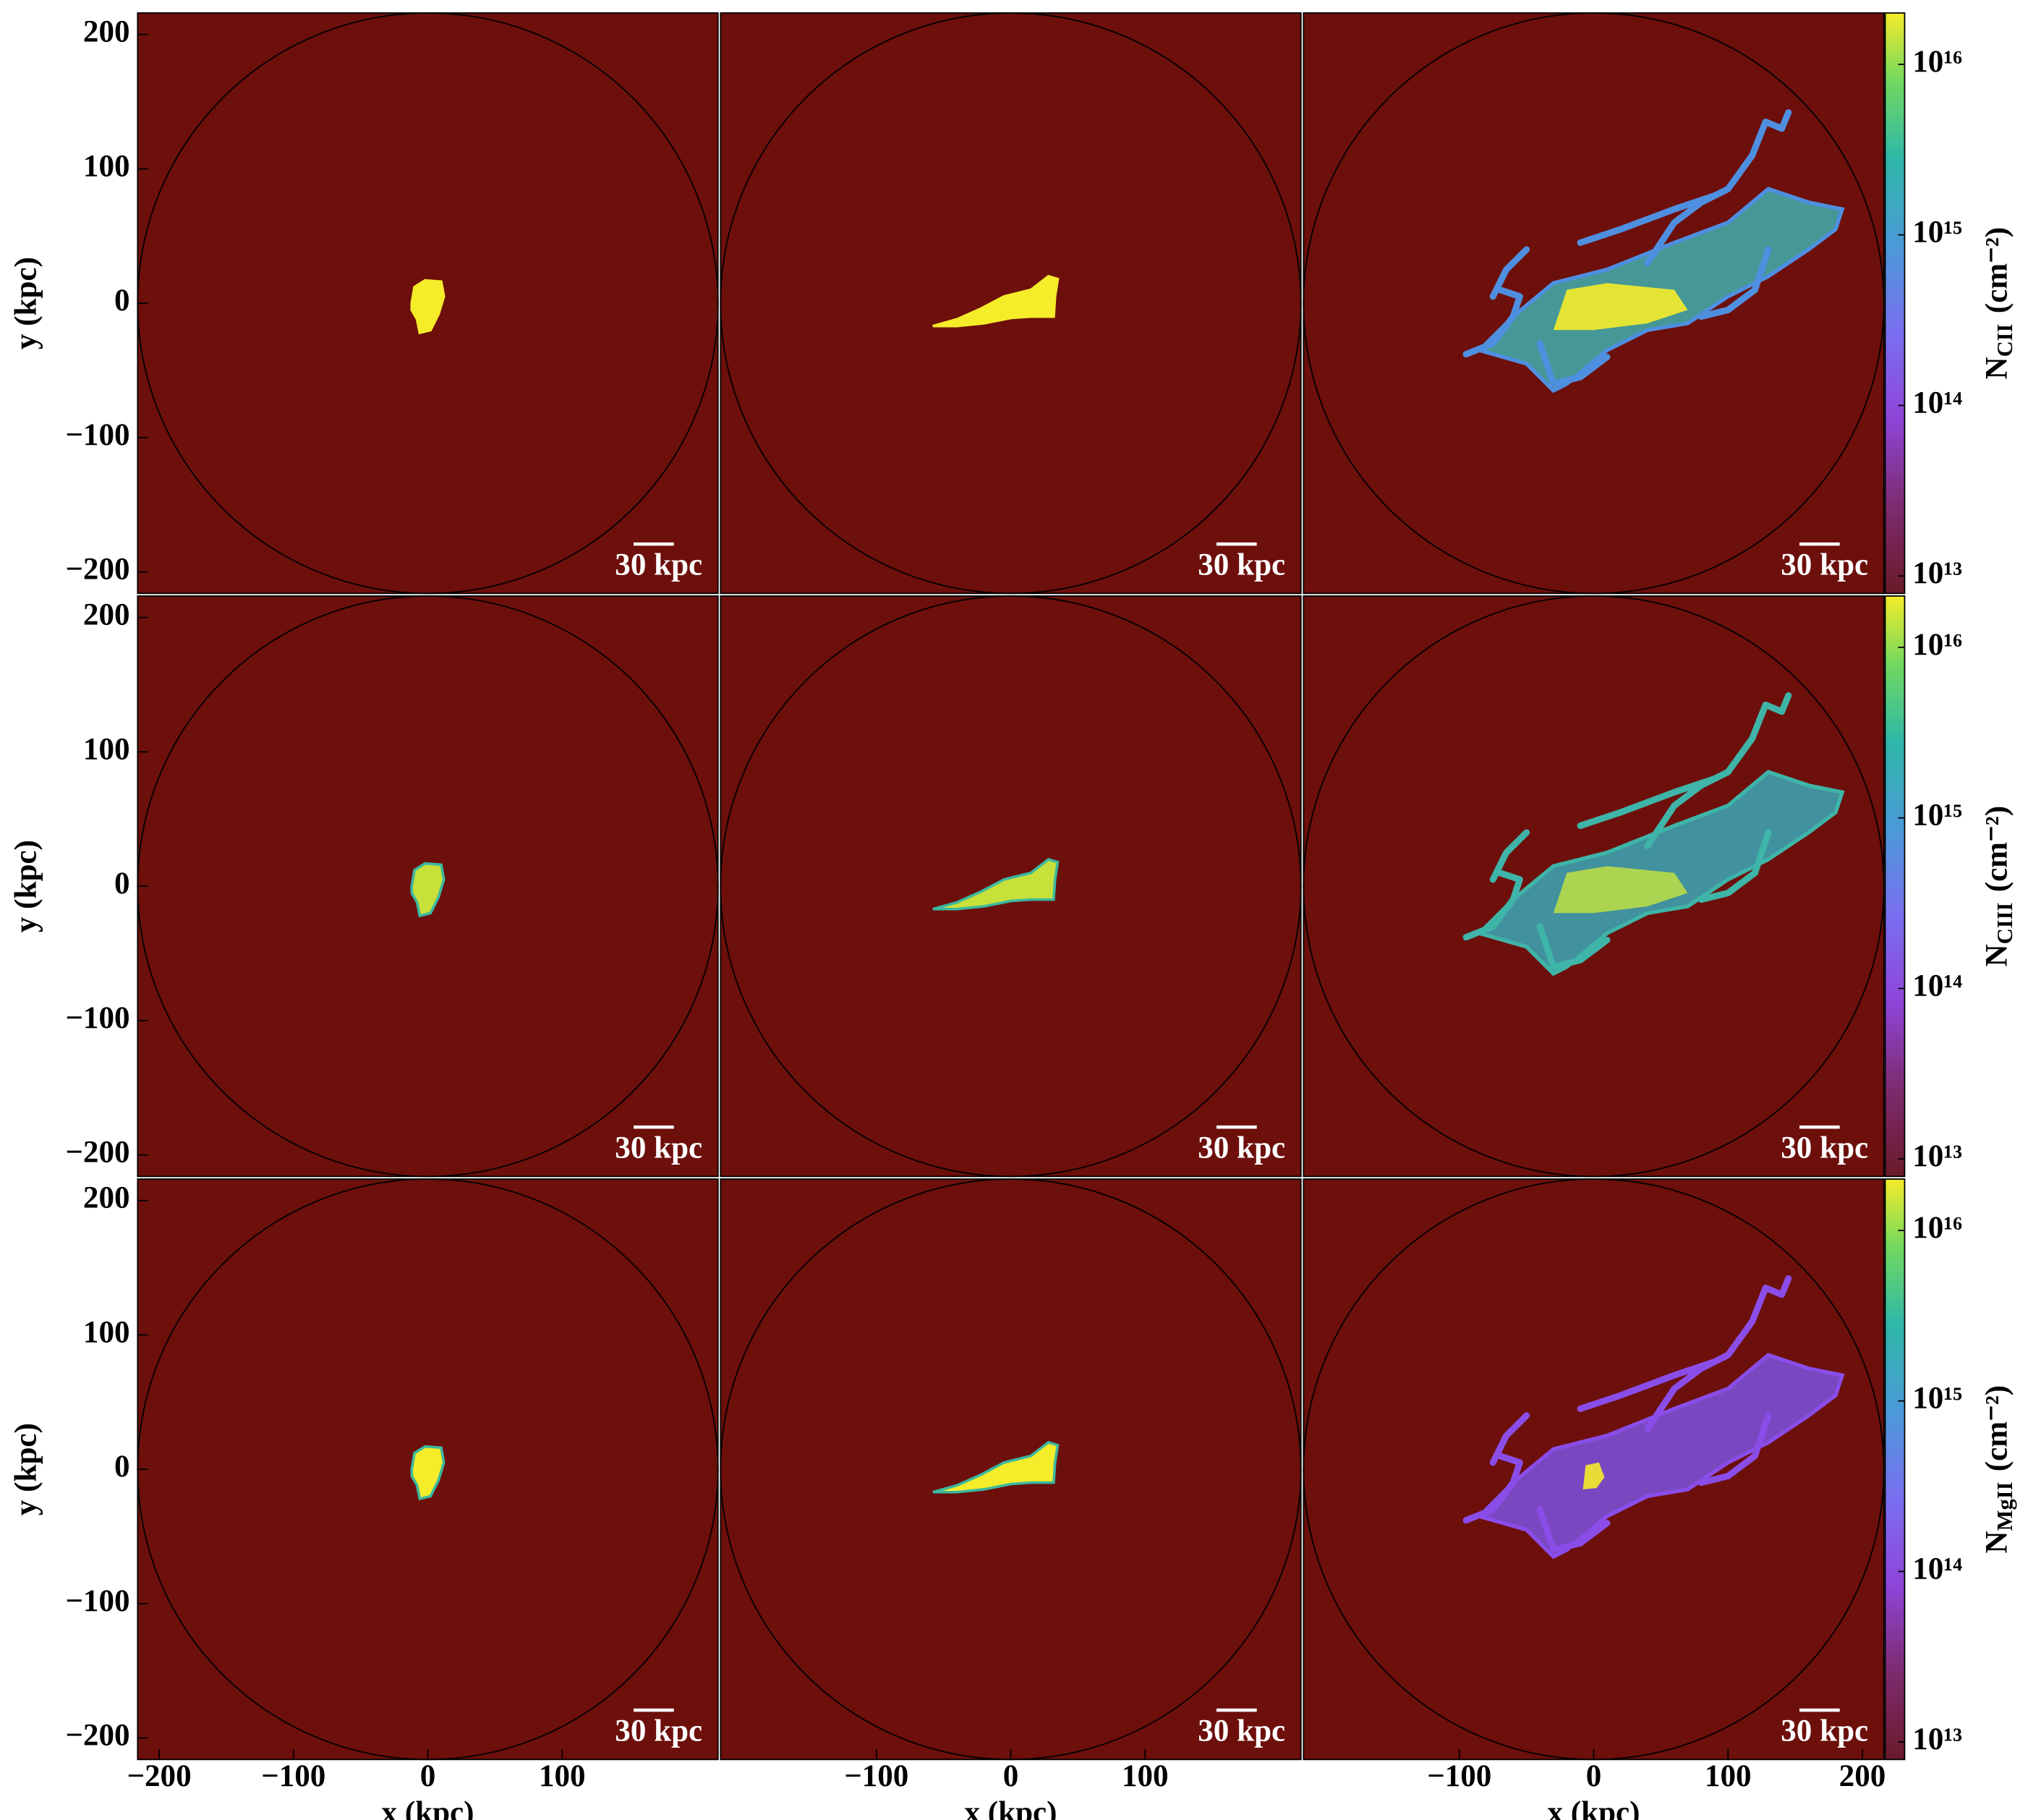 The width and height of the screenshot is (2028, 1820). What do you see at coordinates (2005, 924) in the screenshot?
I see `colorbar-label-subscript: CIII` at bounding box center [2005, 924].